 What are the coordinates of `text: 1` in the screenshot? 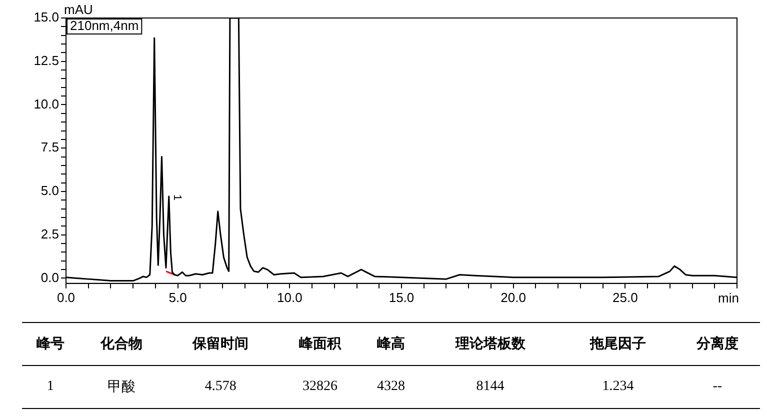 It's located at (50, 387).